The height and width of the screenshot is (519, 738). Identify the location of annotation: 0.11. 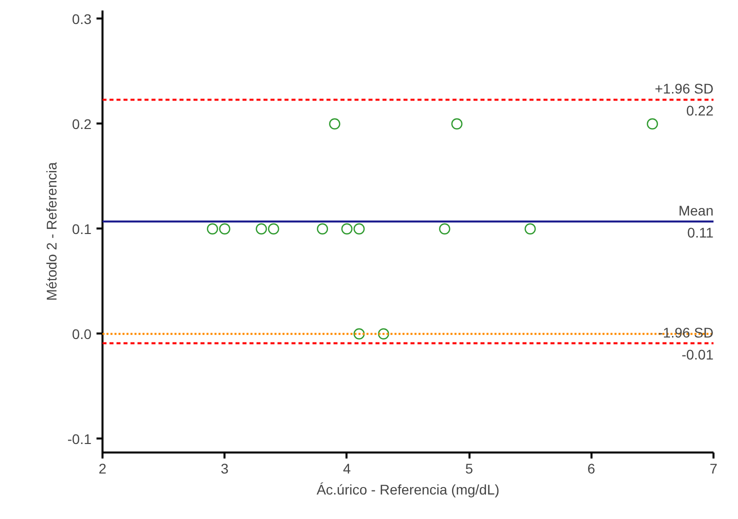
(700, 232).